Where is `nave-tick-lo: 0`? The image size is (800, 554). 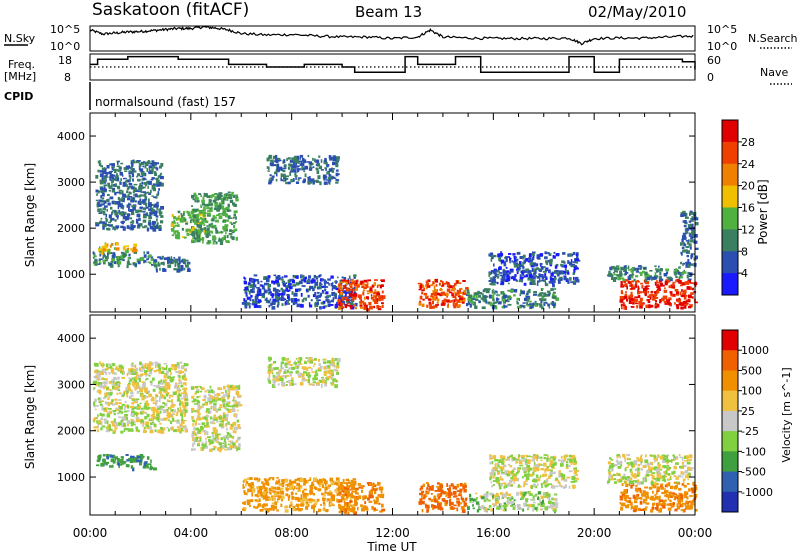
nave-tick-lo: 0 is located at coordinates (710, 77).